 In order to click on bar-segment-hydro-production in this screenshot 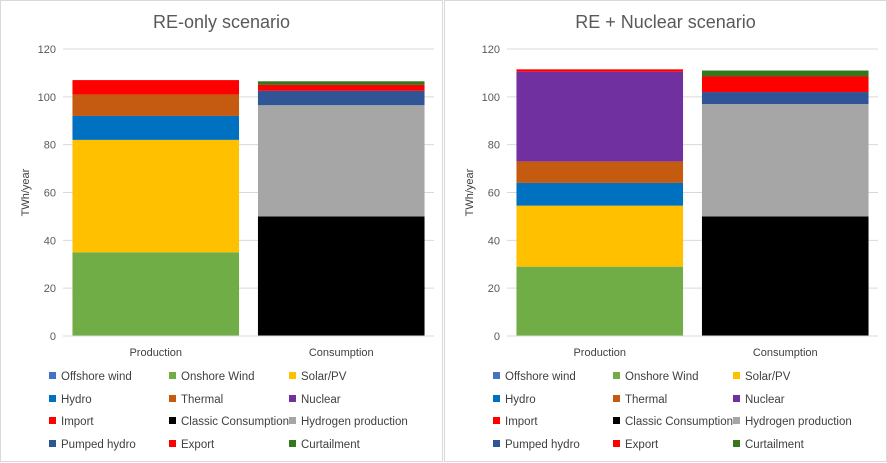, I will do `click(600, 194)`.